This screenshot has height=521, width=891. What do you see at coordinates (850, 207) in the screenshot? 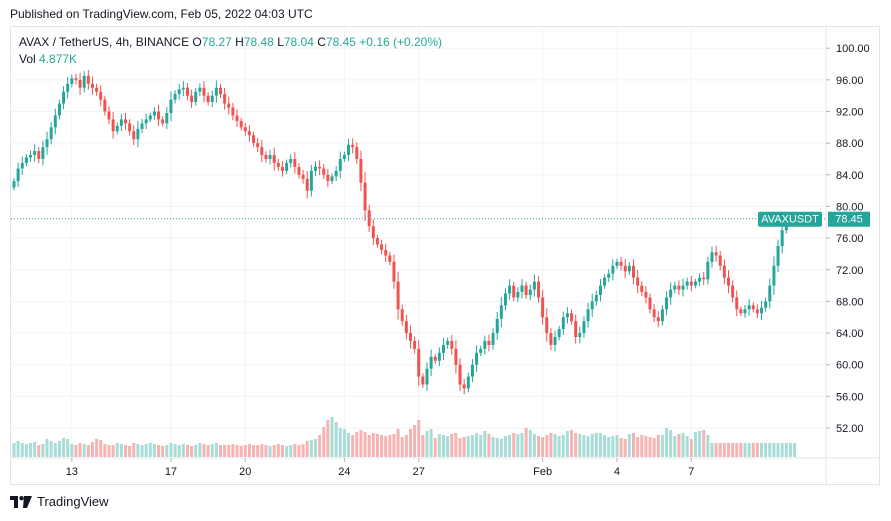
I see `y-tick-label: 80.00` at bounding box center [850, 207].